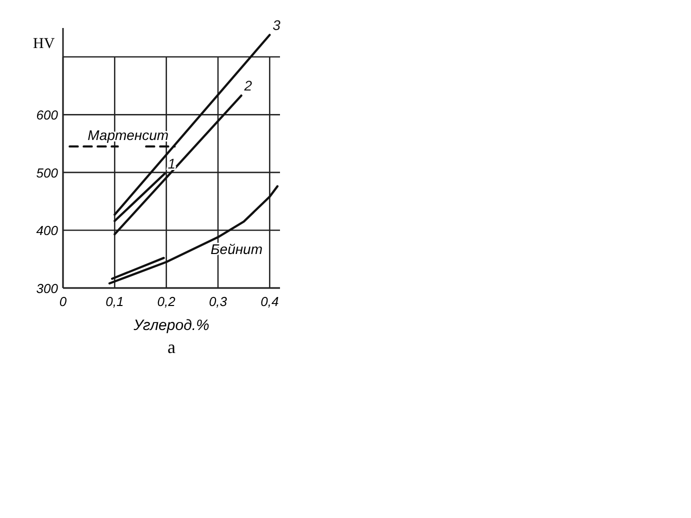 The width and height of the screenshot is (691, 518). I want to click on series-label: 1, so click(172, 164).